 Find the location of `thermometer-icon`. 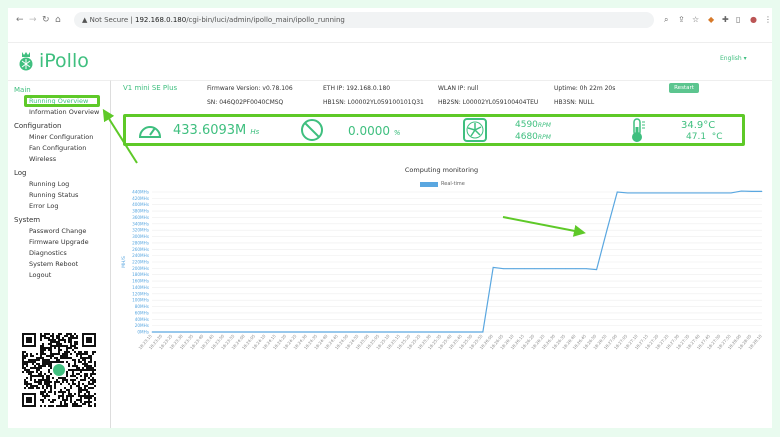

thermometer-icon is located at coordinates (638, 130).